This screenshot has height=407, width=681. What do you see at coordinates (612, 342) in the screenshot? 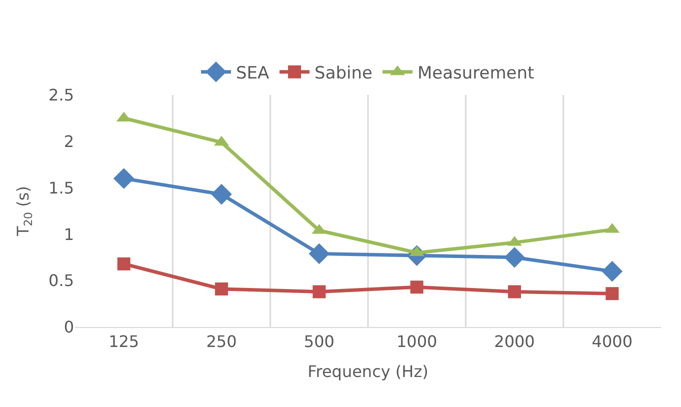
I see `x-tick-label: 4000` at bounding box center [612, 342].